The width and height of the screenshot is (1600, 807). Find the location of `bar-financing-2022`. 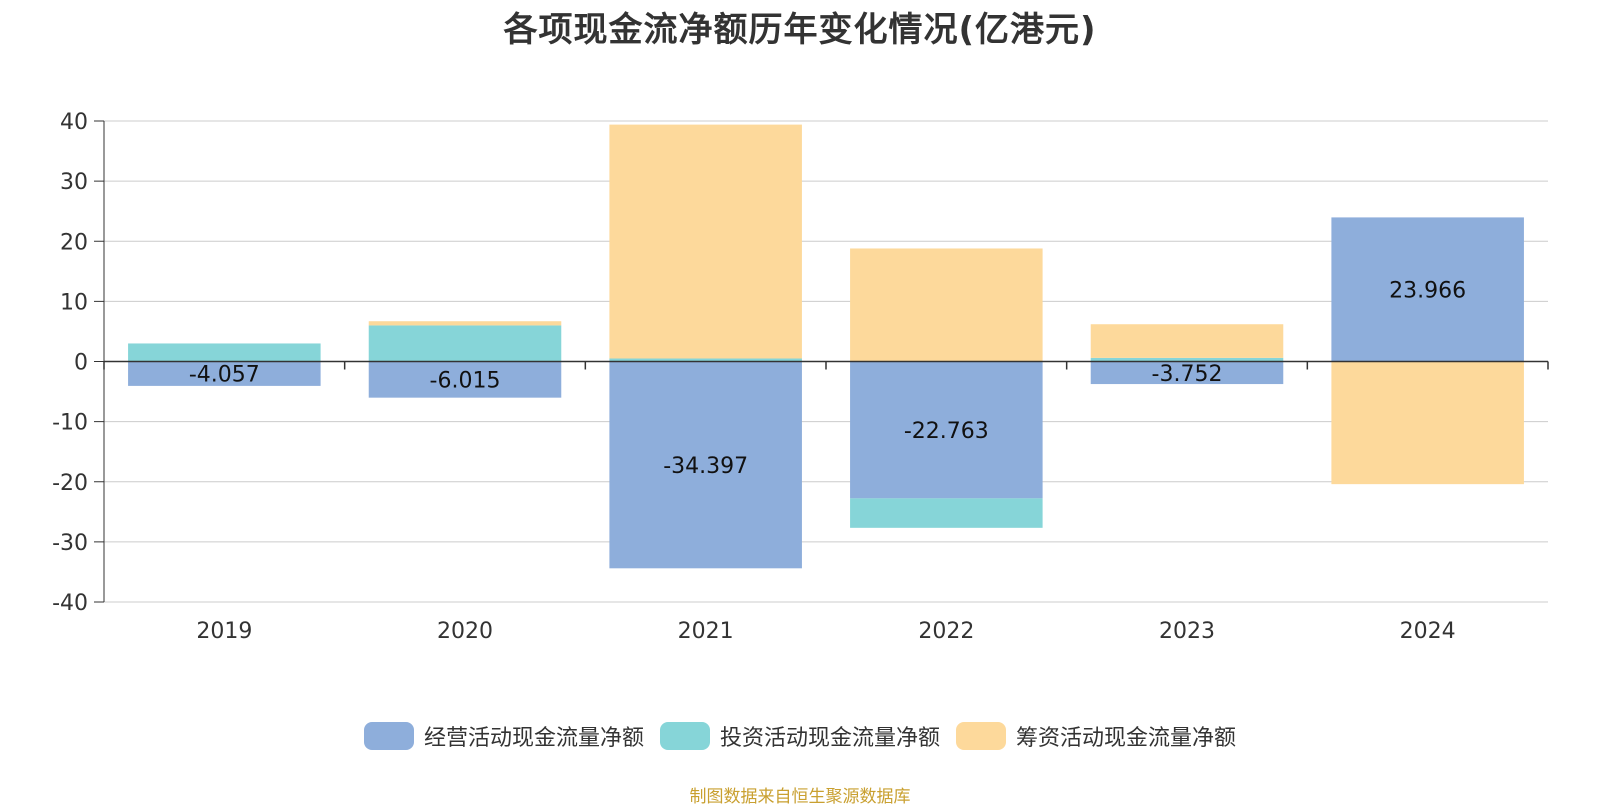

bar-financing-2022 is located at coordinates (946, 305).